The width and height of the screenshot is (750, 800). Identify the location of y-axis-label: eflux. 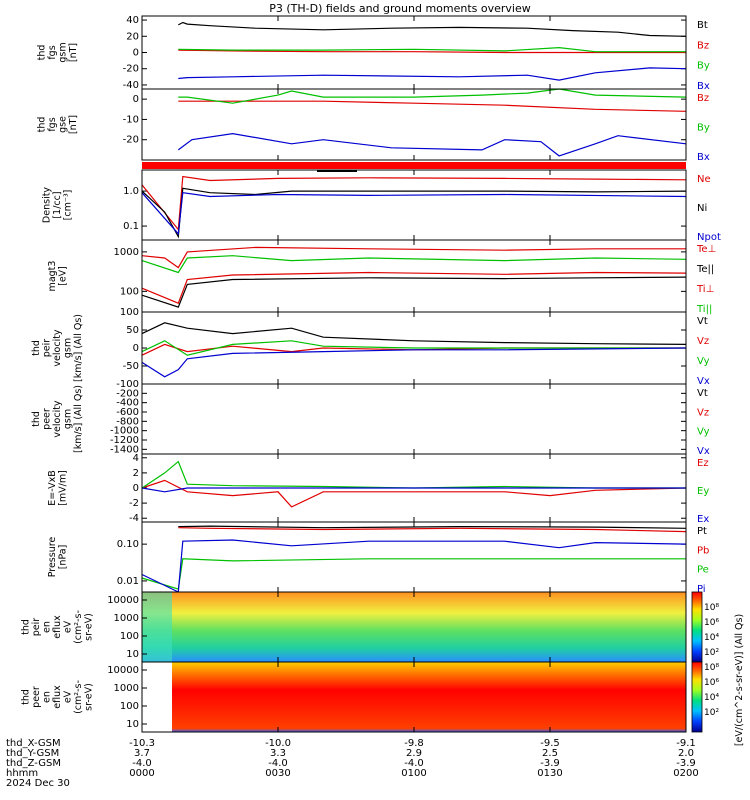
(57, 627).